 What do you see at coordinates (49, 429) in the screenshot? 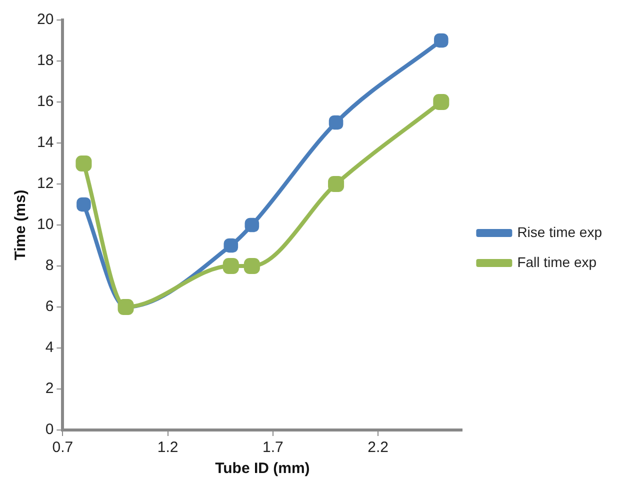
I see `y-tick-label: 0` at bounding box center [49, 429].